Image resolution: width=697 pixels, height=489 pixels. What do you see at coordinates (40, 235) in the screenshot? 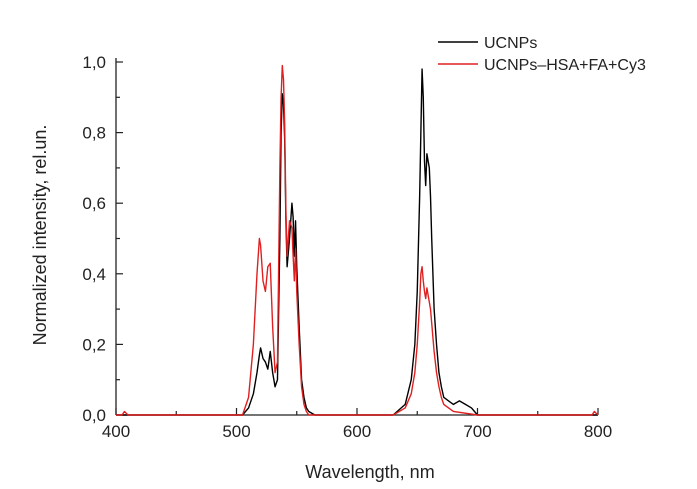
I see `y-axis-label: Normalized intensity, rel.un.` at bounding box center [40, 235].